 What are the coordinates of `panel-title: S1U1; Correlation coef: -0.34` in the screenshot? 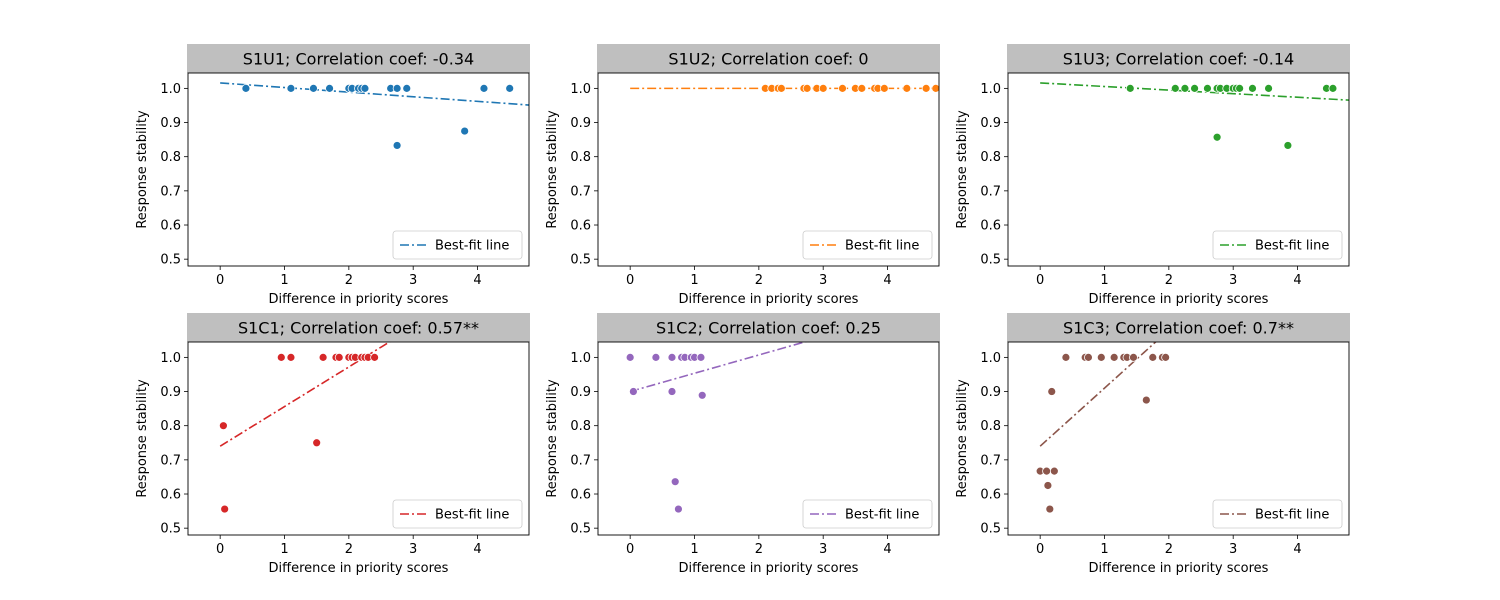 It's located at (358, 59).